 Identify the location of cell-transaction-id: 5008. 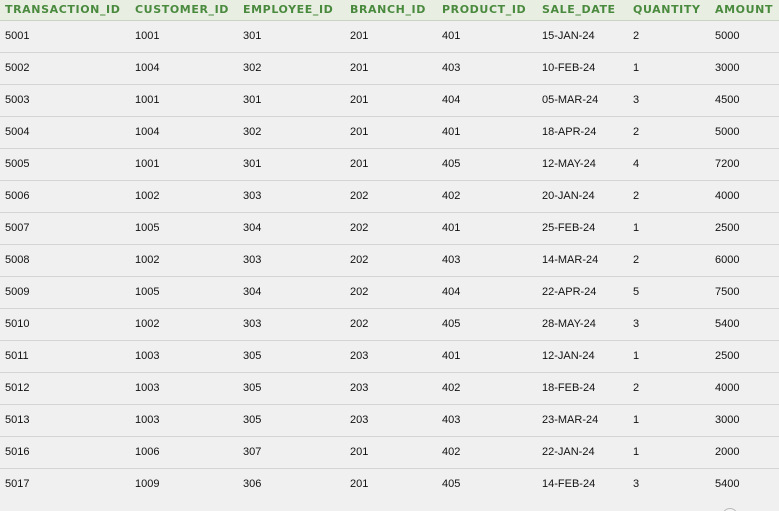
(17, 260).